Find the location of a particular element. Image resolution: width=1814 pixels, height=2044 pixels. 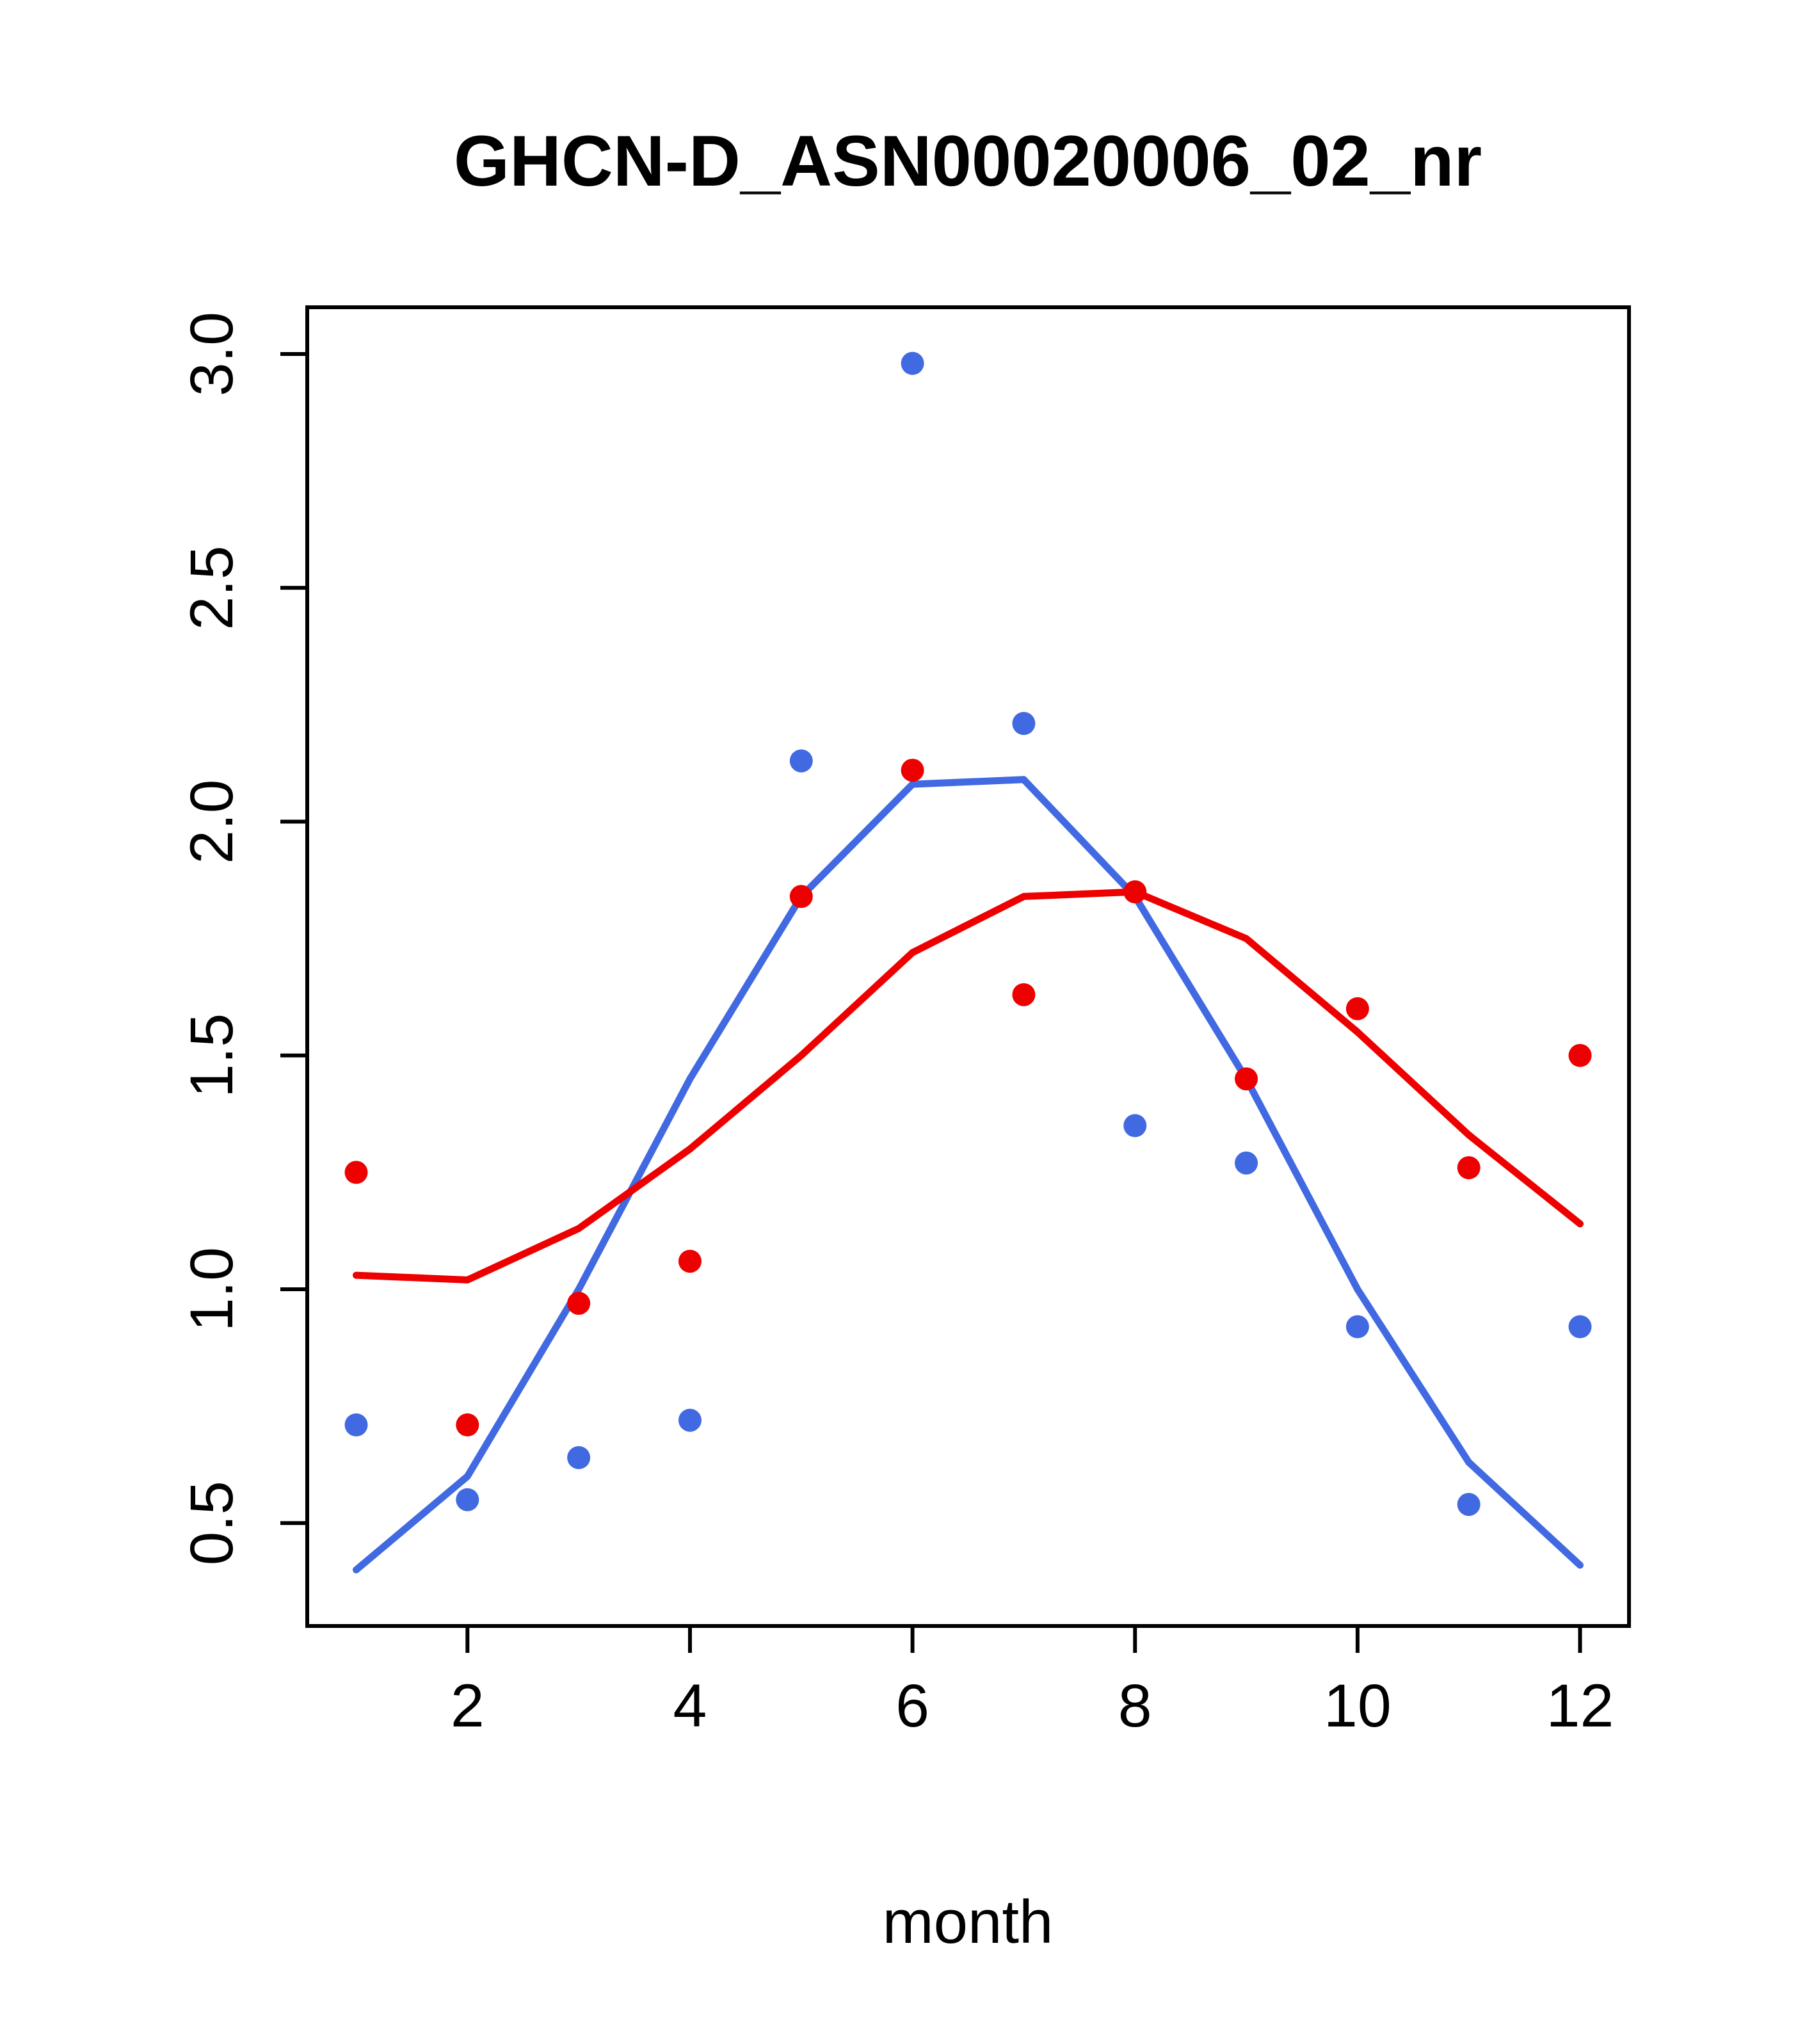

red-smooth-line is located at coordinates (968, 1086).